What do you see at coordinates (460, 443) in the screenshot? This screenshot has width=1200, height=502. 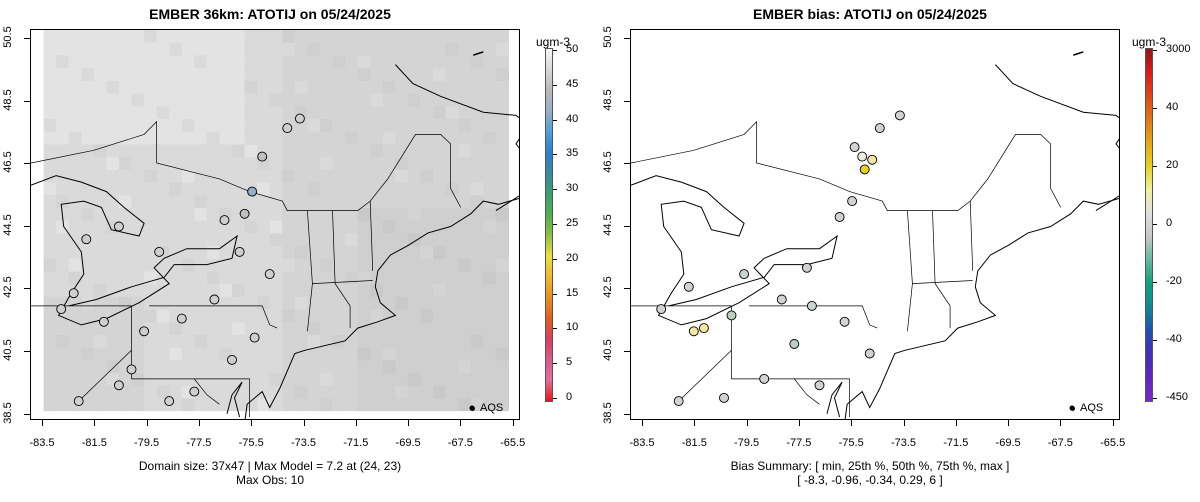 I see `x-tick-label: -67.5` at bounding box center [460, 443].